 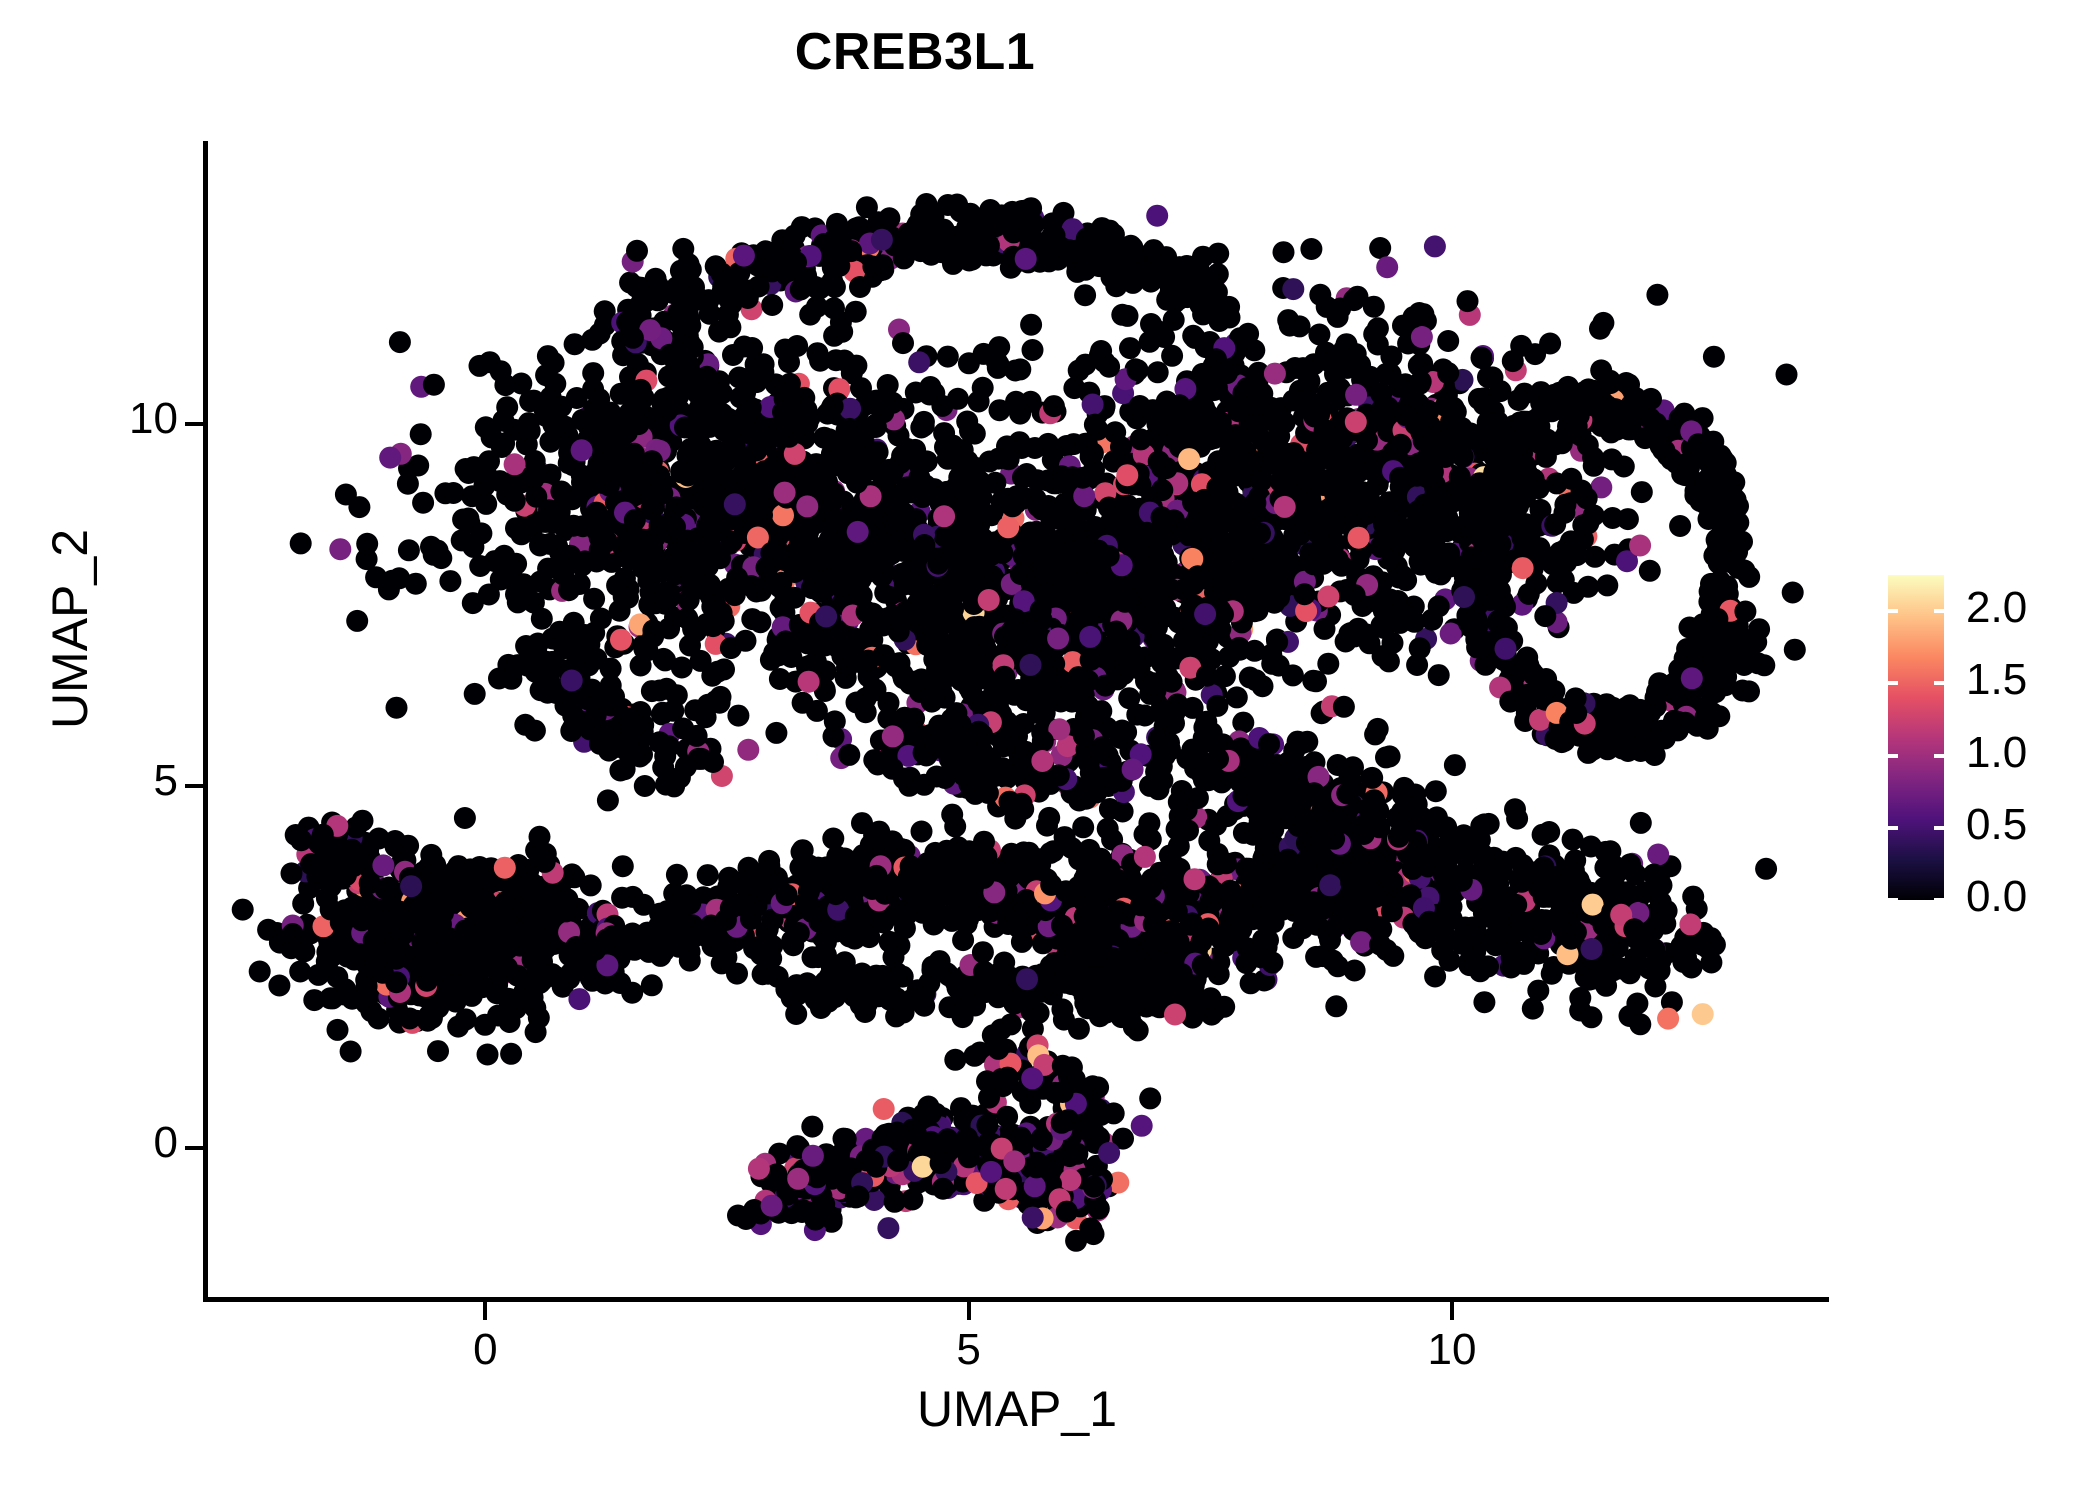 What do you see at coordinates (1016, 1299) in the screenshot?
I see `x-axis-line` at bounding box center [1016, 1299].